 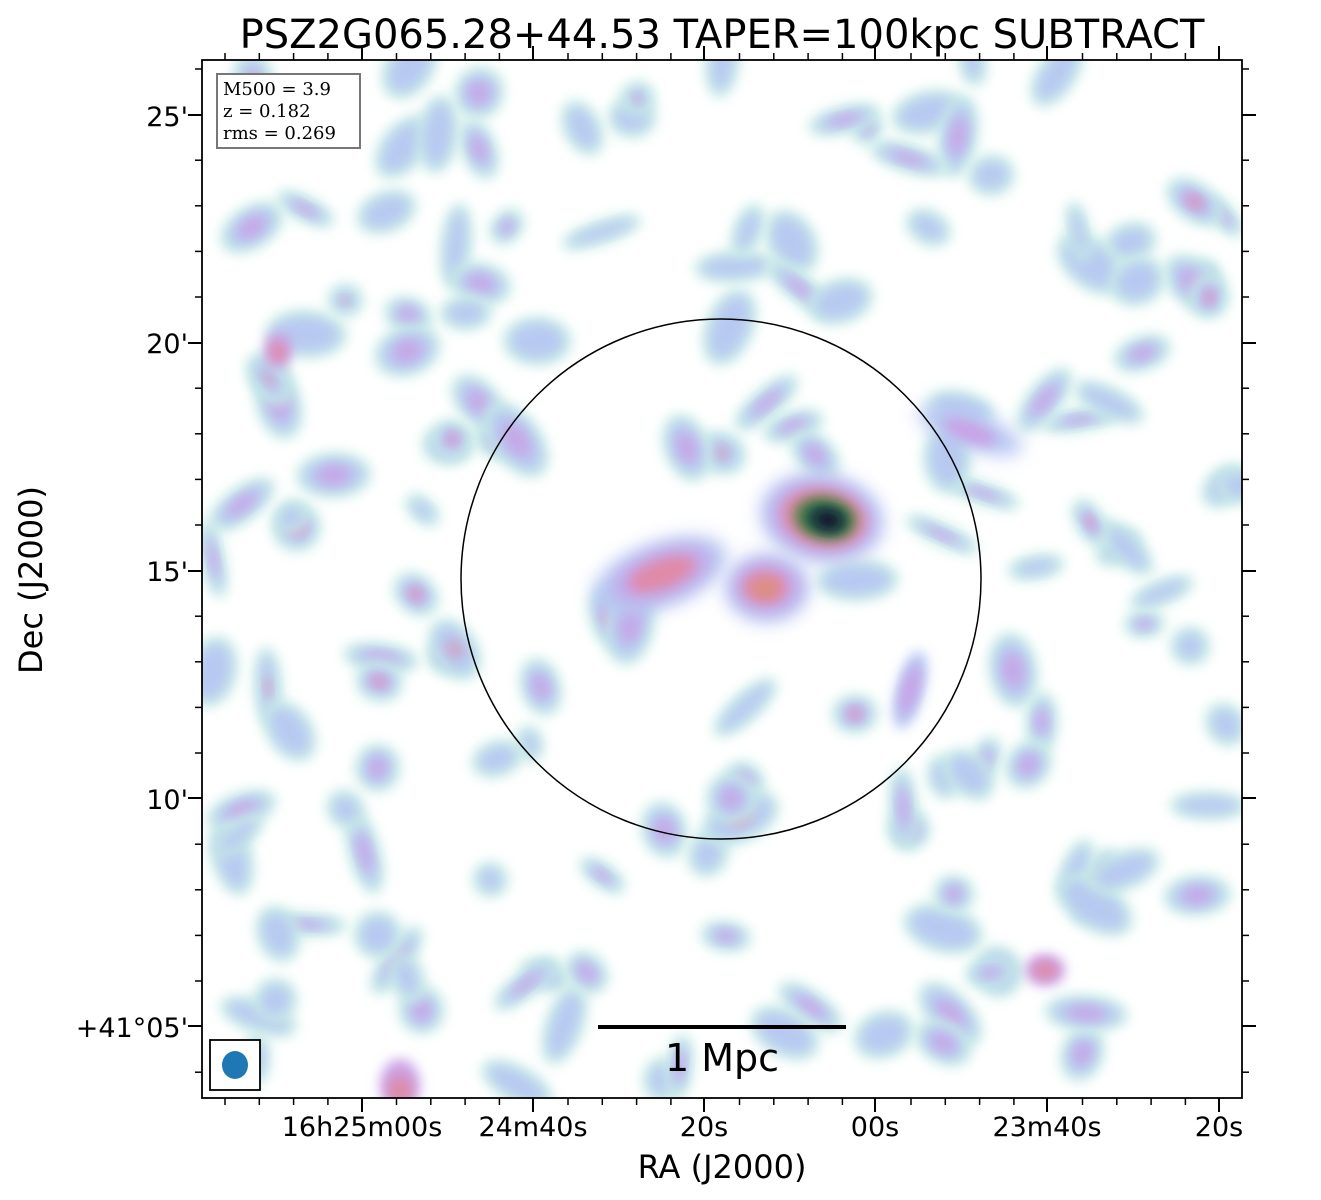 I want to click on x-tick-labels: 16h25m00s 24m40s 20s 00s 23m40s 20s, so click(x=763, y=1127).